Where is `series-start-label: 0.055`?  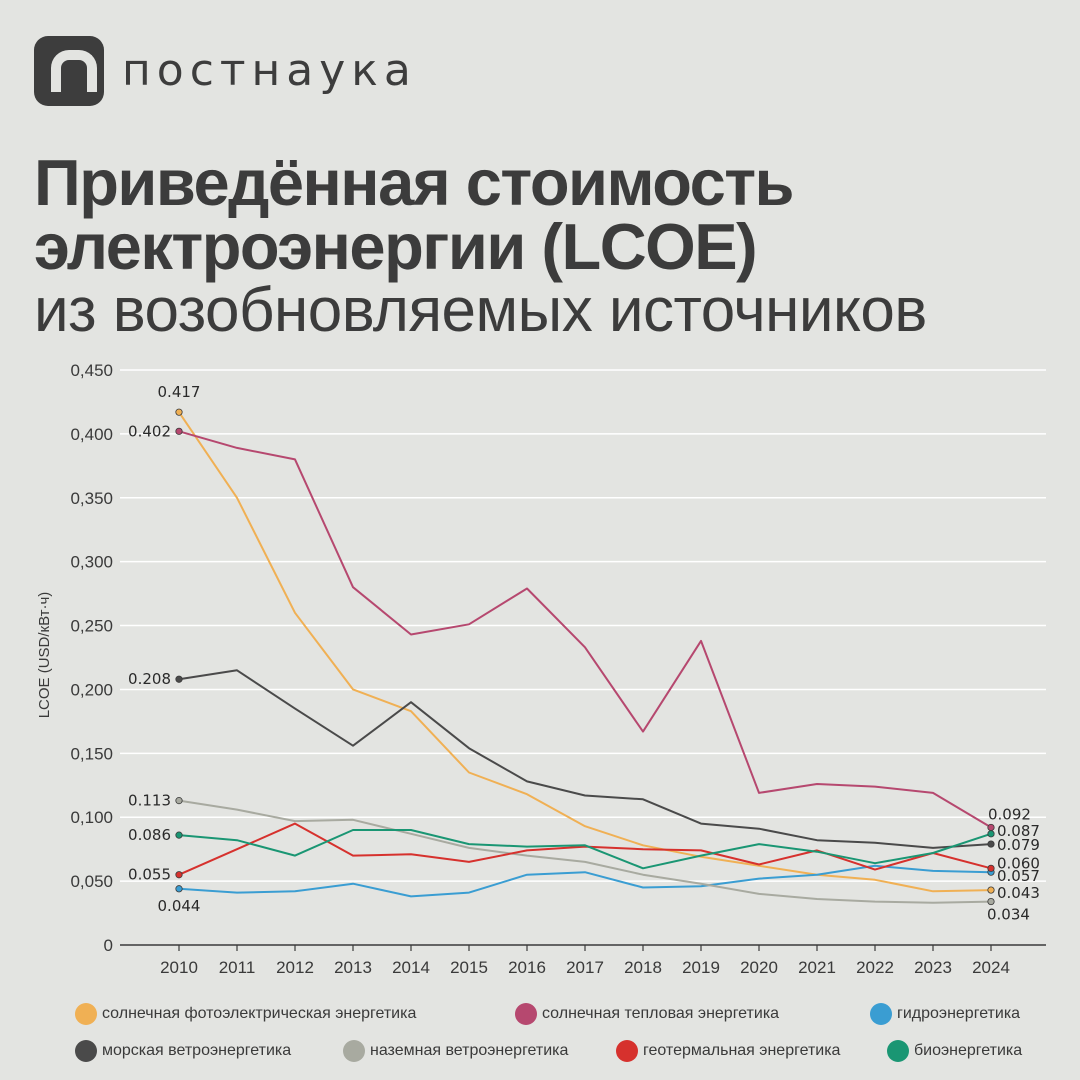
series-start-label: 0.055 is located at coordinates (149, 875).